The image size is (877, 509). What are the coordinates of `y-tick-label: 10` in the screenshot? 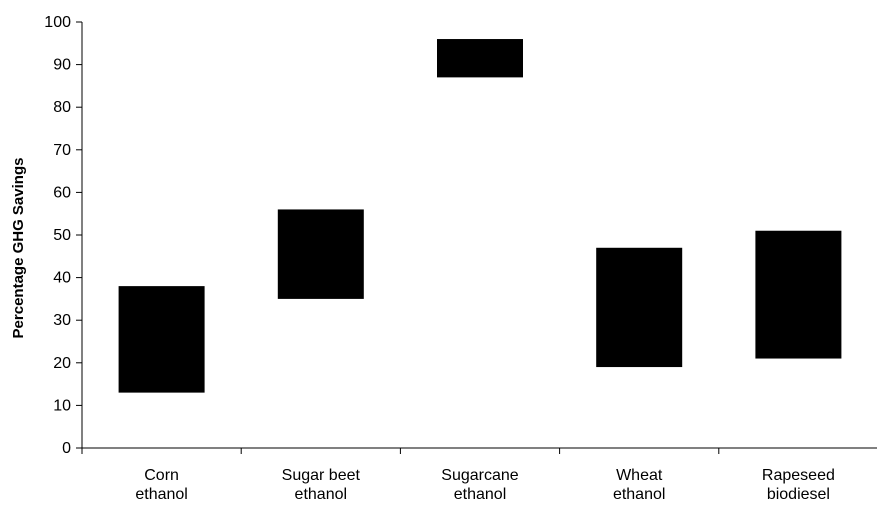 It's located at (62, 405).